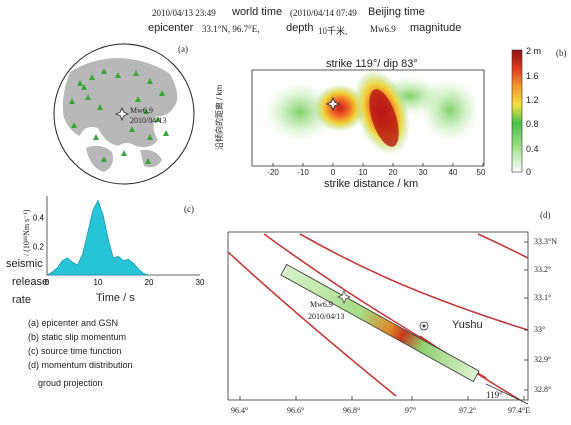 The width and height of the screenshot is (571, 425). What do you see at coordinates (240, 410) in the screenshot?
I see `lon-tick-label: 96.4°` at bounding box center [240, 410].